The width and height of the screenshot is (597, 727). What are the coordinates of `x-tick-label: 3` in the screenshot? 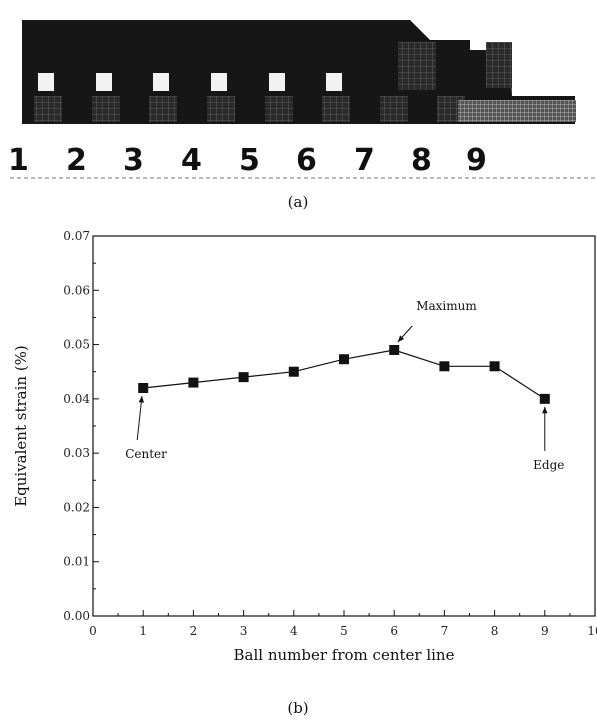 It's located at (244, 631).